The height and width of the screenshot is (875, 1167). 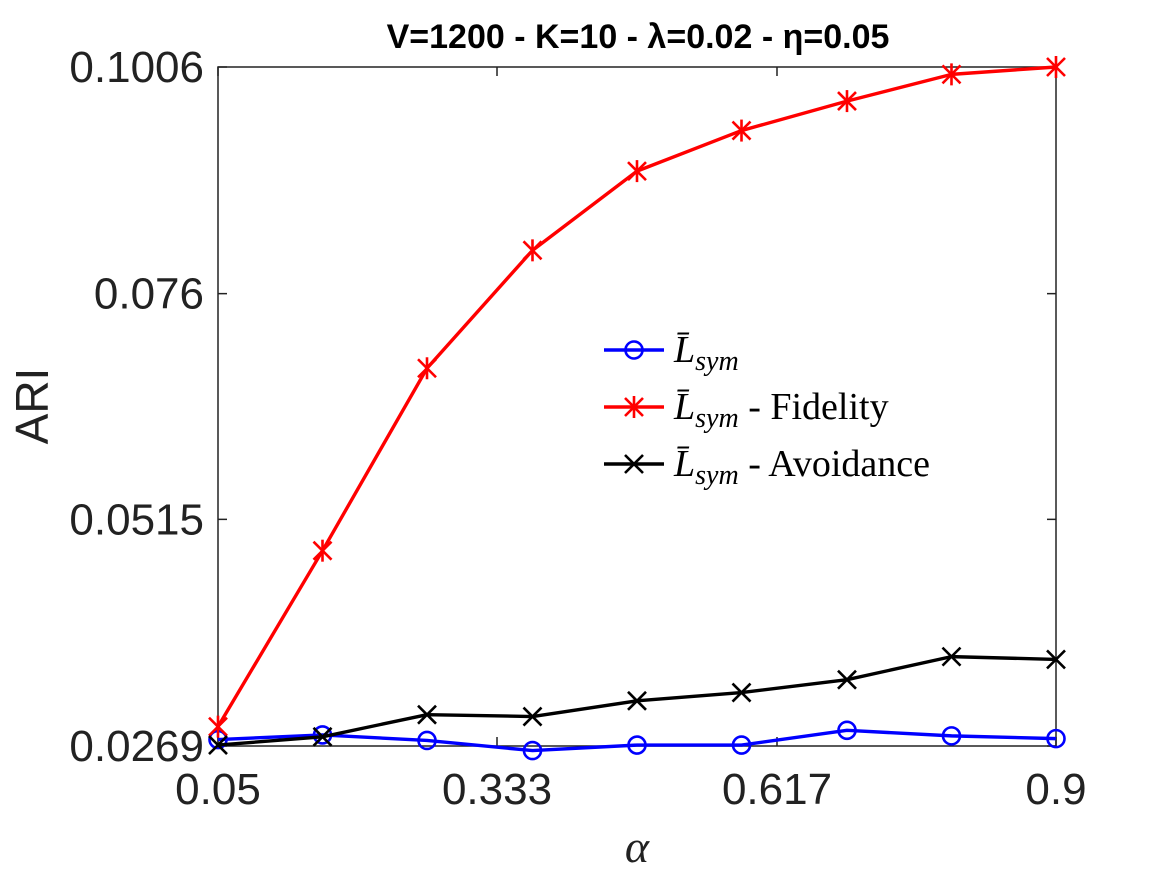 I want to click on legend-label: L̄sym - Fidelity, so click(x=781, y=410).